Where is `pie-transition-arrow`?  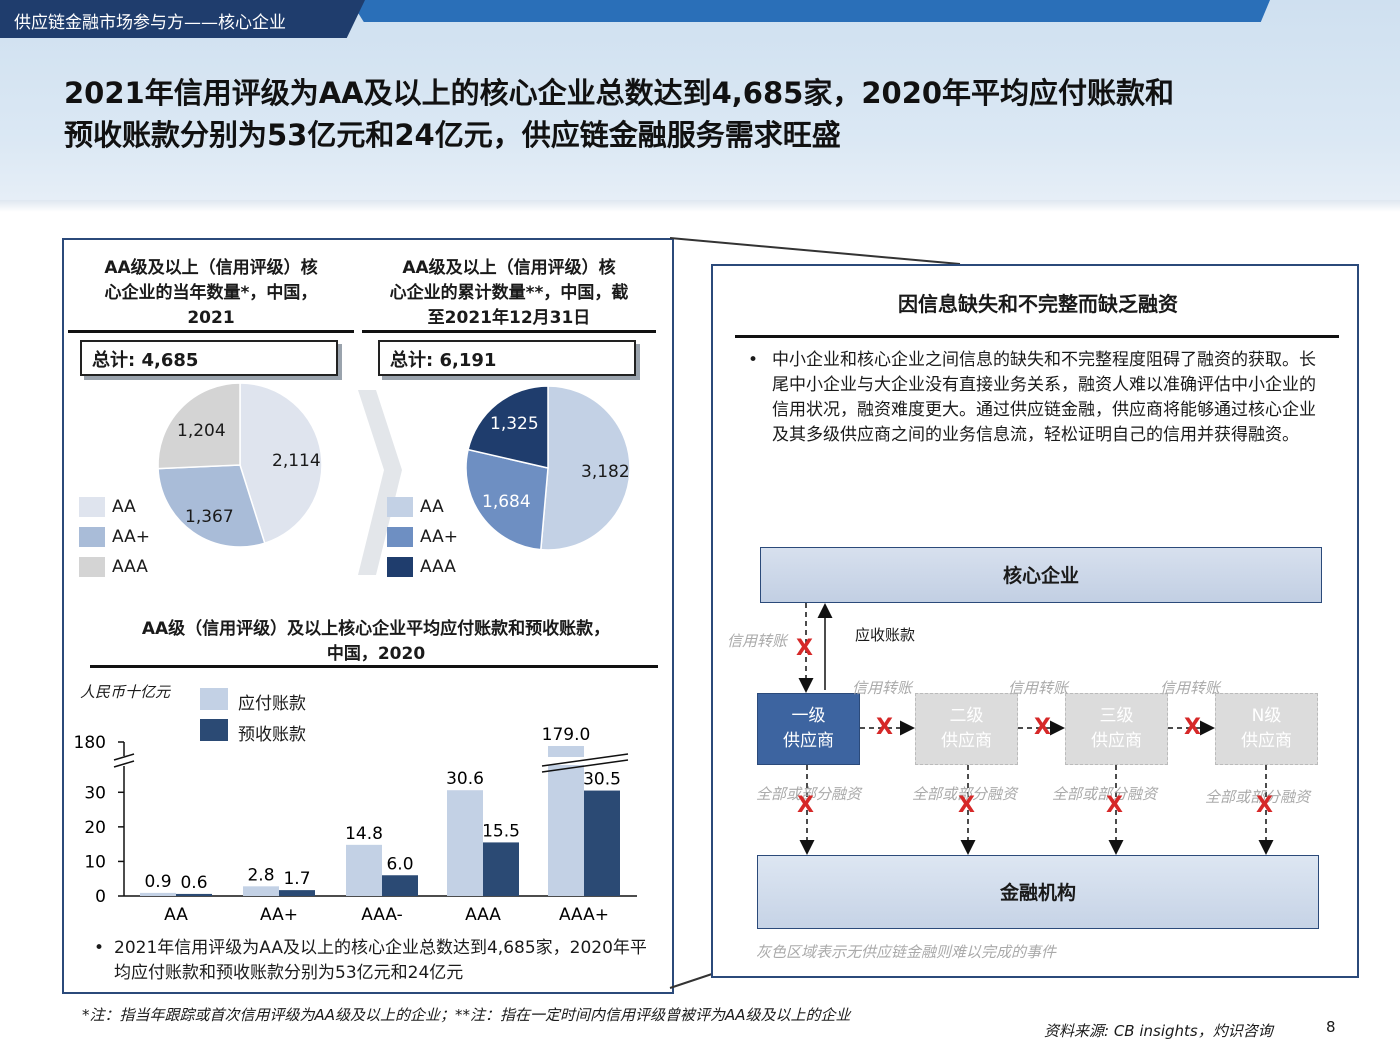
pie-transition-arrow is located at coordinates (380, 482).